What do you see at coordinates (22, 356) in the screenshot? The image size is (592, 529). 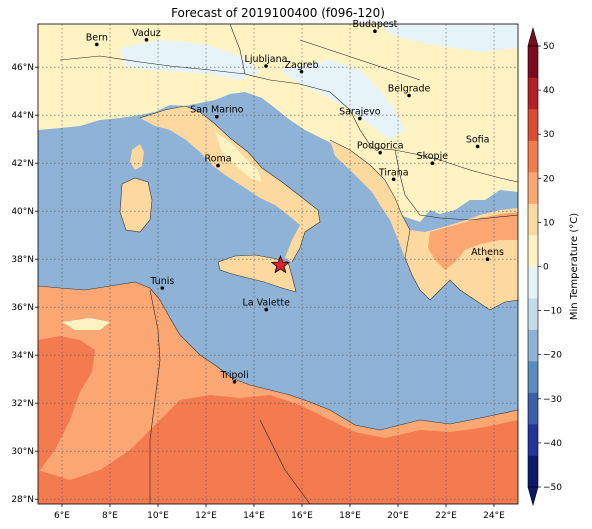 I see `lat-tick-label: 34°N` at bounding box center [22, 356].